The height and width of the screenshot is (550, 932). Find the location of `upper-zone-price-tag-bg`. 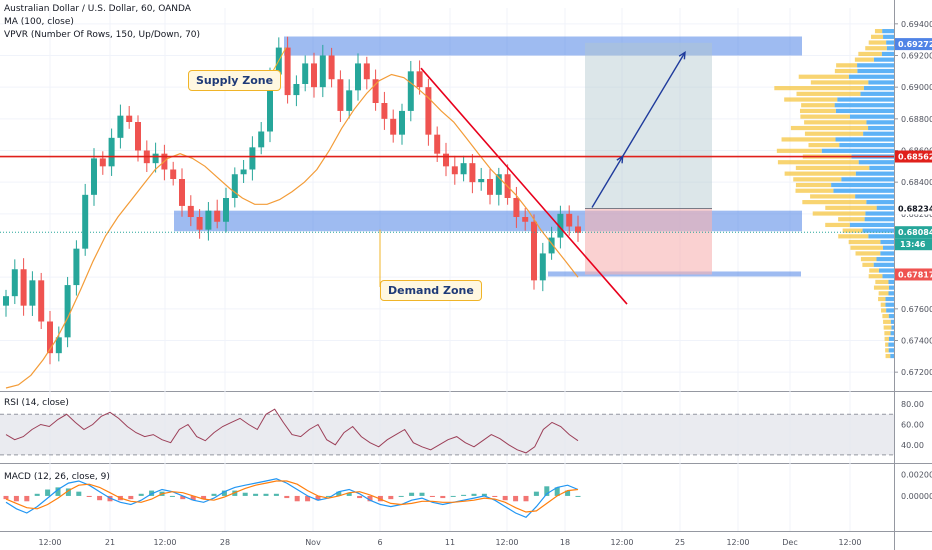

upper-zone-price-tag-bg is located at coordinates (913, 44).